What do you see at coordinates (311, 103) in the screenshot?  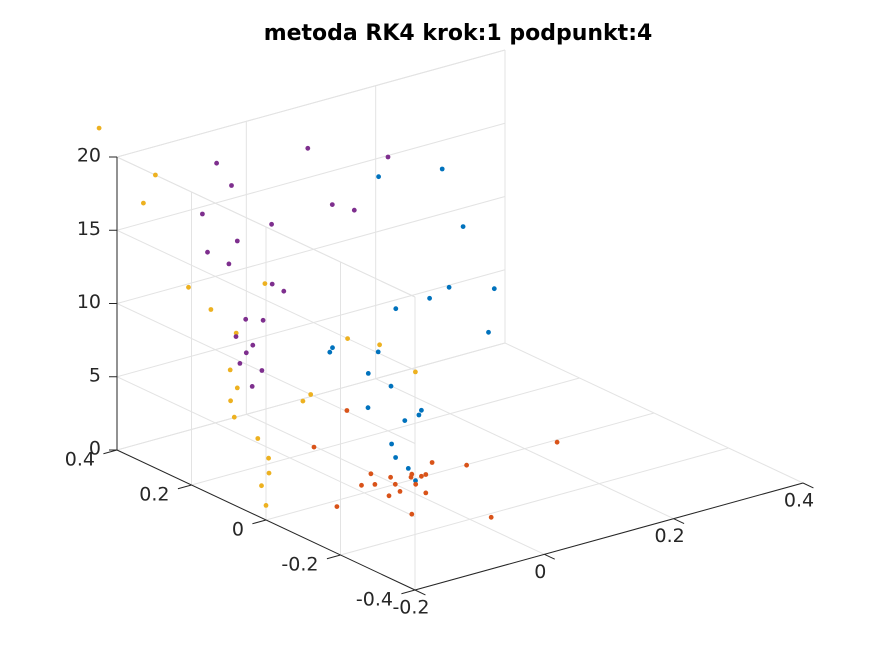 I see `box-edge` at bounding box center [311, 103].